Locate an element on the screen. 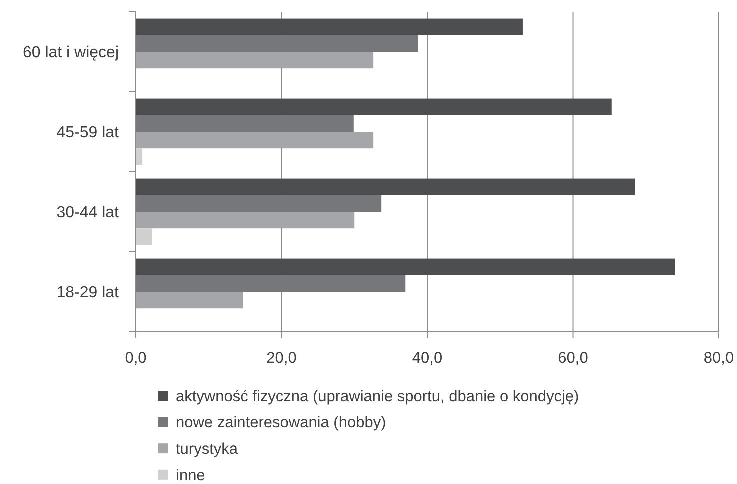  legend-label: turystyka is located at coordinates (207, 449).